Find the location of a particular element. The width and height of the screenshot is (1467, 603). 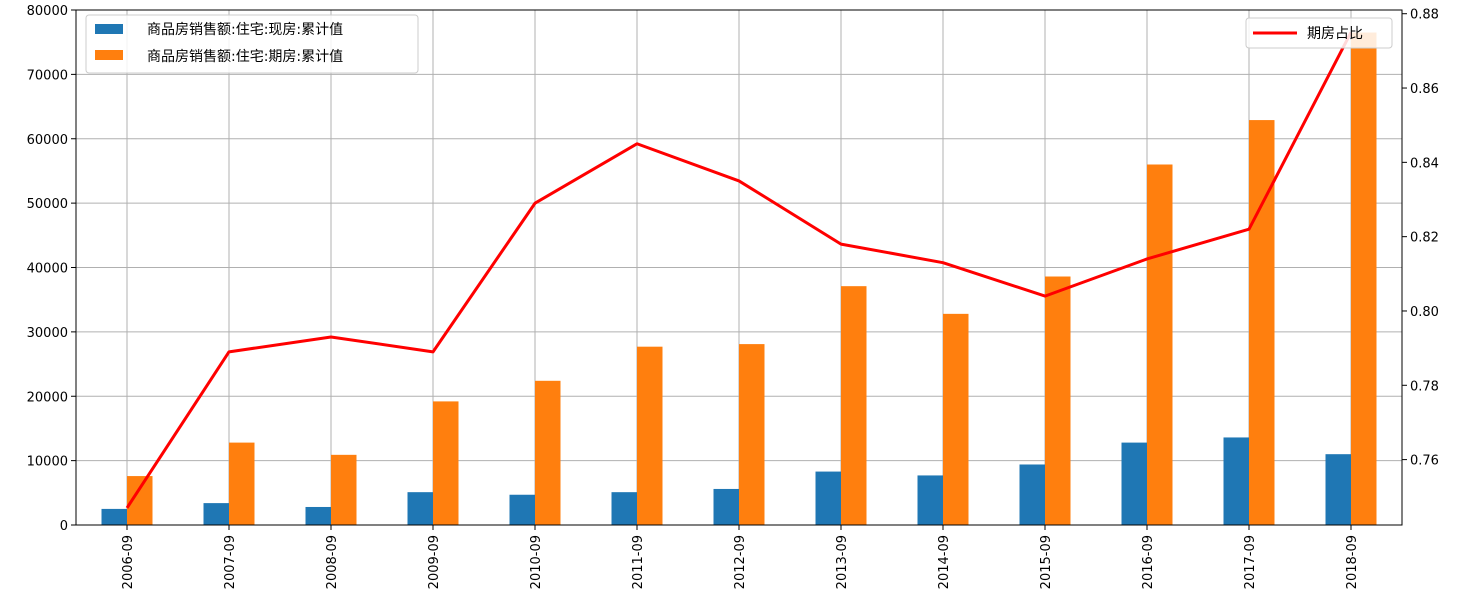

left-tick-label: 10000 is located at coordinates (47, 462).